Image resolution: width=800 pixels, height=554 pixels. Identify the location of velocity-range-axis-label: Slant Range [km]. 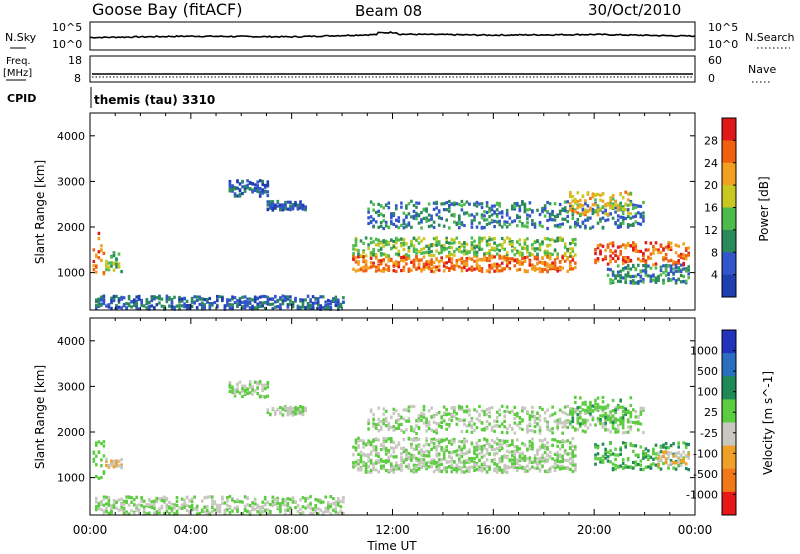
(40, 417).